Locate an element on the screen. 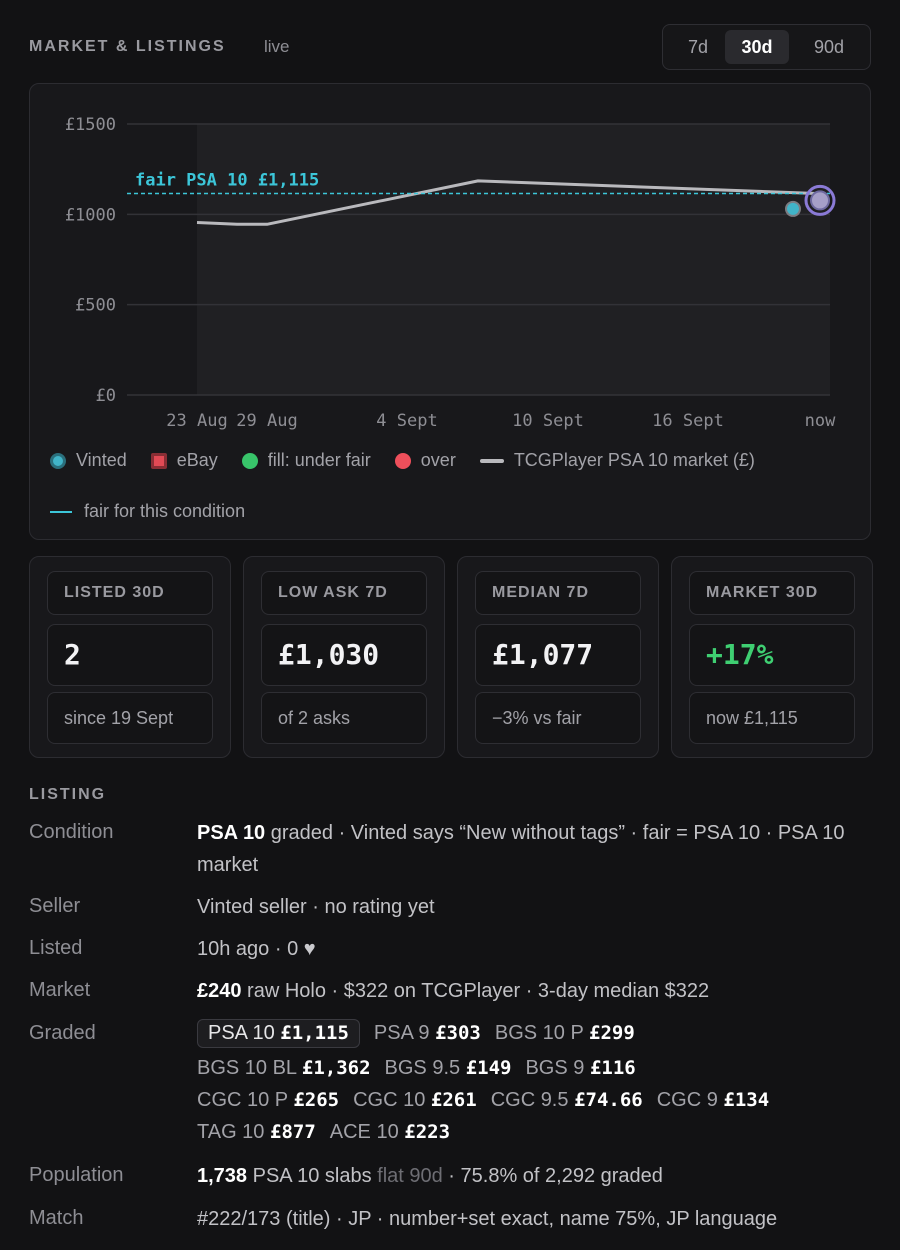 The image size is (900, 1250). grade-item: BGS 10 BL £1,362 is located at coordinates (284, 1068).